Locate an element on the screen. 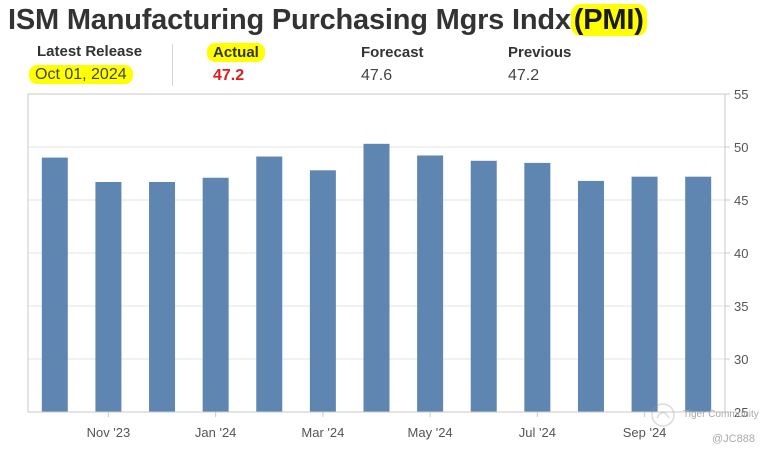 This screenshot has width=775, height=459. forecast-block: Forecast 47.6 is located at coordinates (392, 64).